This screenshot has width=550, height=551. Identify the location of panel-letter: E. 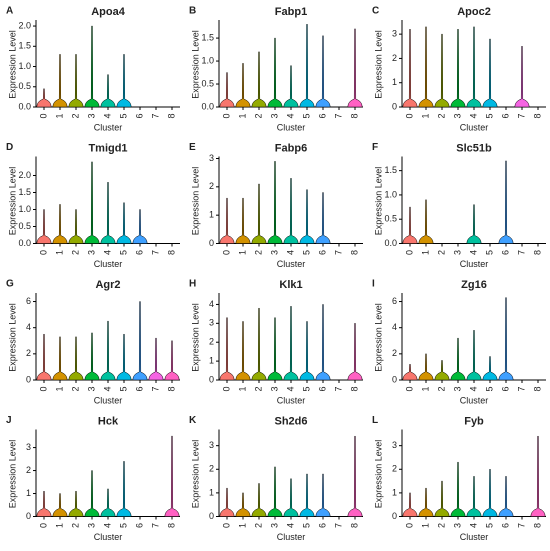
(192, 147).